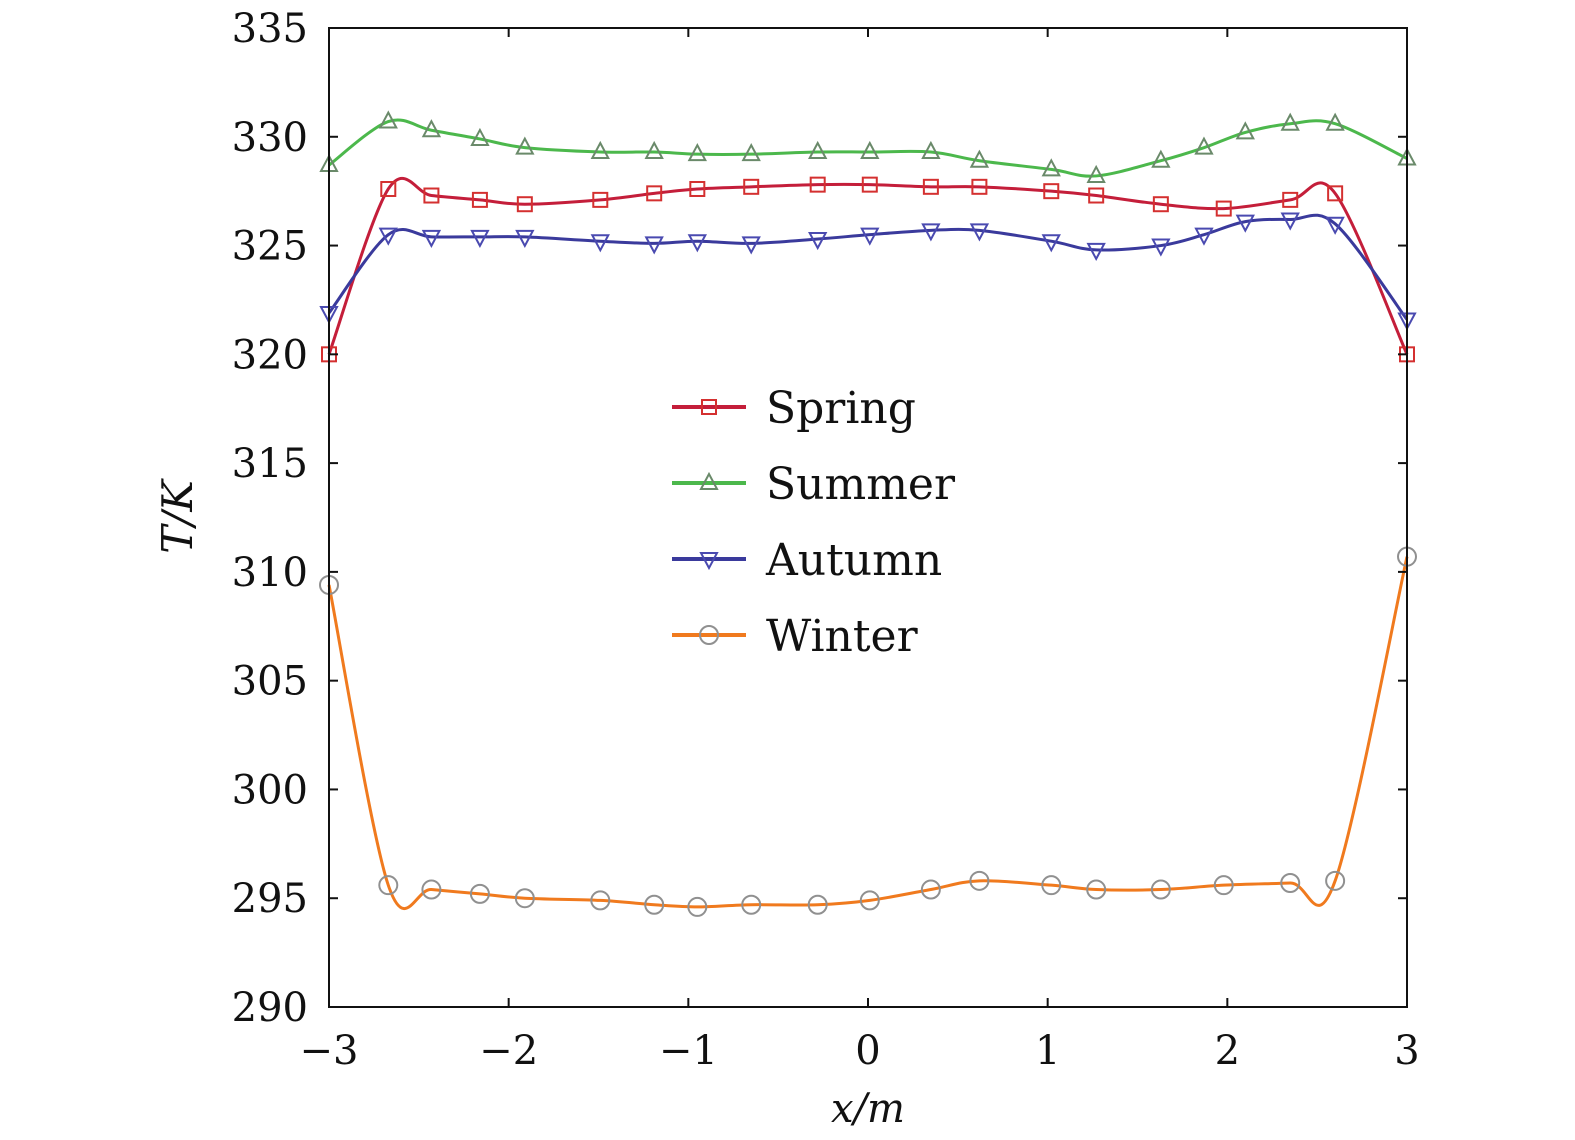 The width and height of the screenshot is (1575, 1140). I want to click on legend-item-summer: Summer, so click(814, 484).